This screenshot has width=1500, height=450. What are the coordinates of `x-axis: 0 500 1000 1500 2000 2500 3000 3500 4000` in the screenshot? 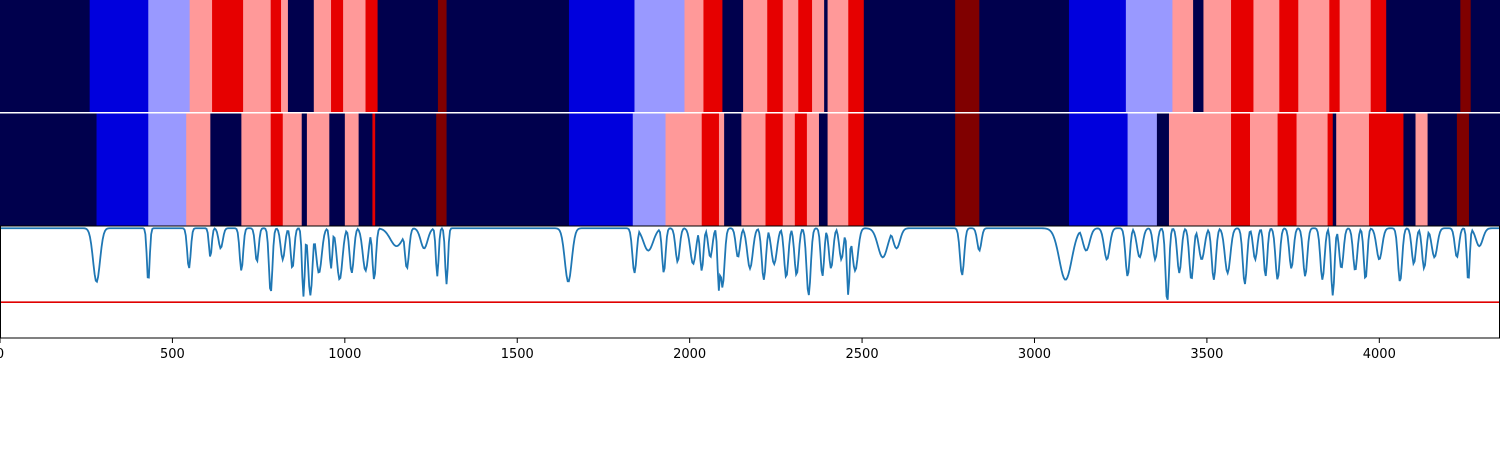 It's located at (698, 350).